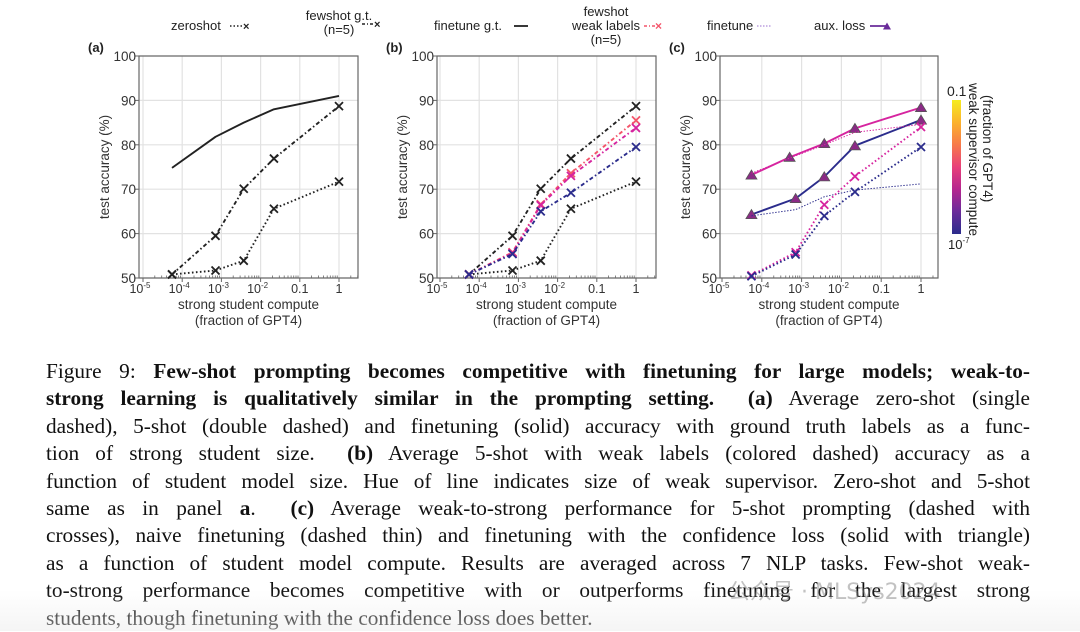 The height and width of the screenshot is (632, 1080). What do you see at coordinates (253, 508) in the screenshot?
I see `caption-text: .` at bounding box center [253, 508].